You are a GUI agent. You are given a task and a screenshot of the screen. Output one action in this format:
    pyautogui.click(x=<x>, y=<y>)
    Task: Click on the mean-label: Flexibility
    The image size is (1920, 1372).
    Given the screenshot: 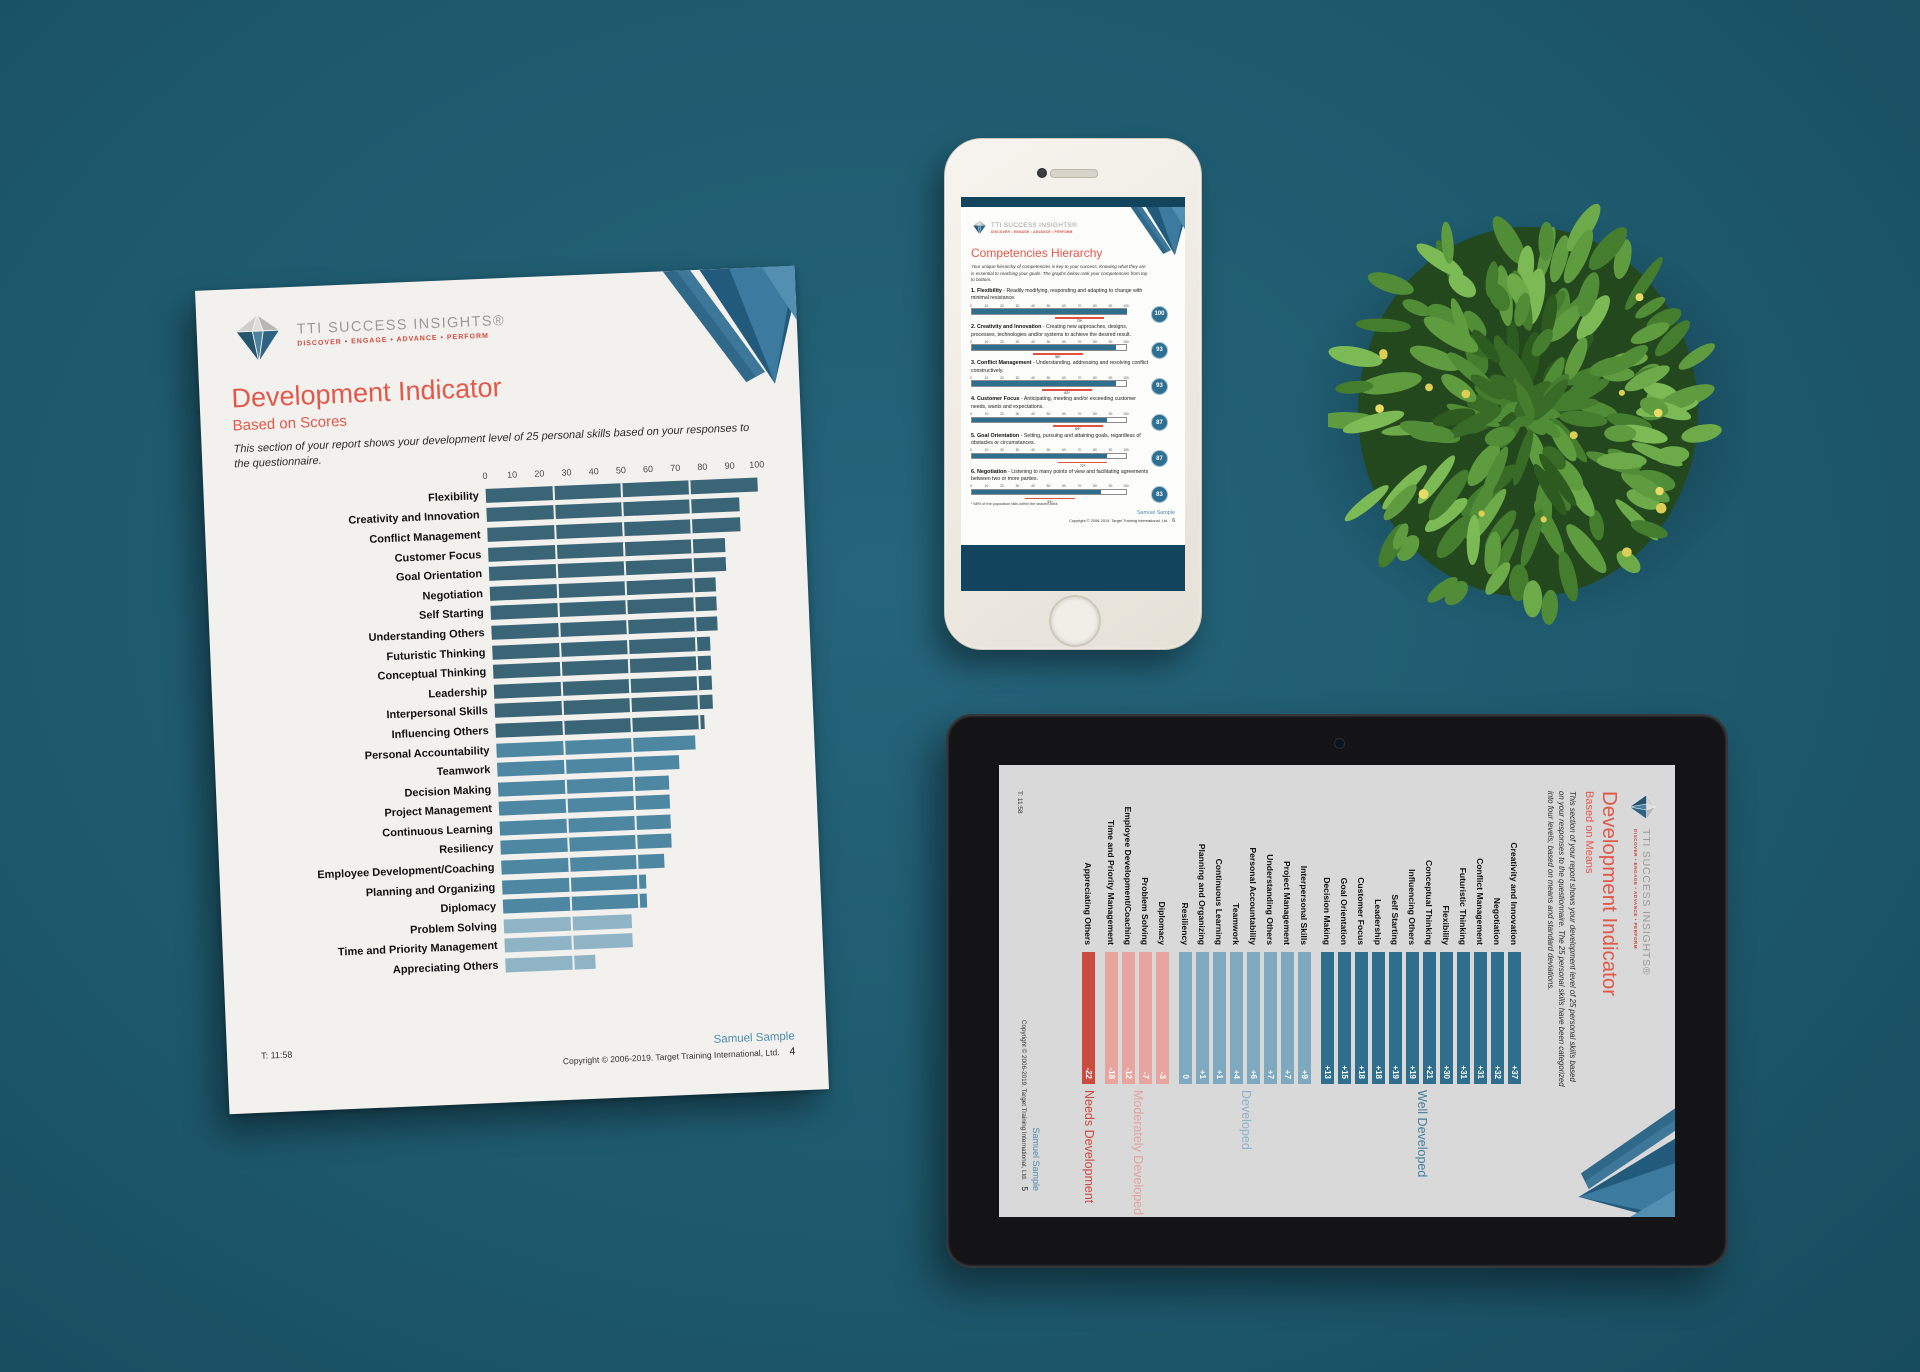 What is the action you would take?
    pyautogui.click(x=1446, y=925)
    